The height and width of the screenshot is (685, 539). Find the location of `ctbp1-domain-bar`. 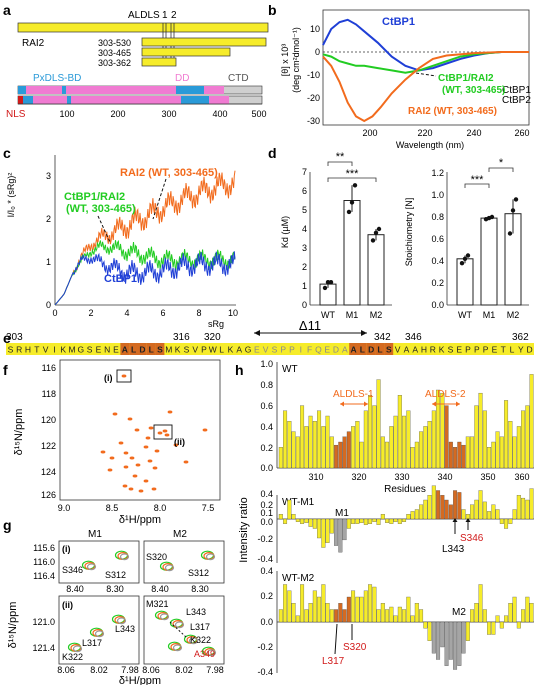

ctbp1-domain-bar is located at coordinates (140, 90).